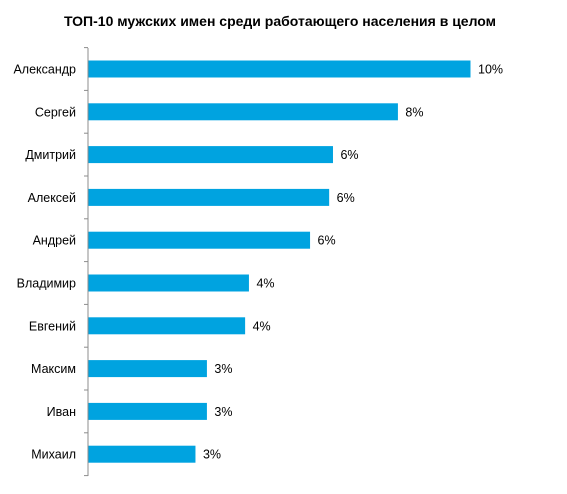 Image resolution: width=567 pixels, height=494 pixels. I want to click on category-label: Алексей, so click(52, 198).